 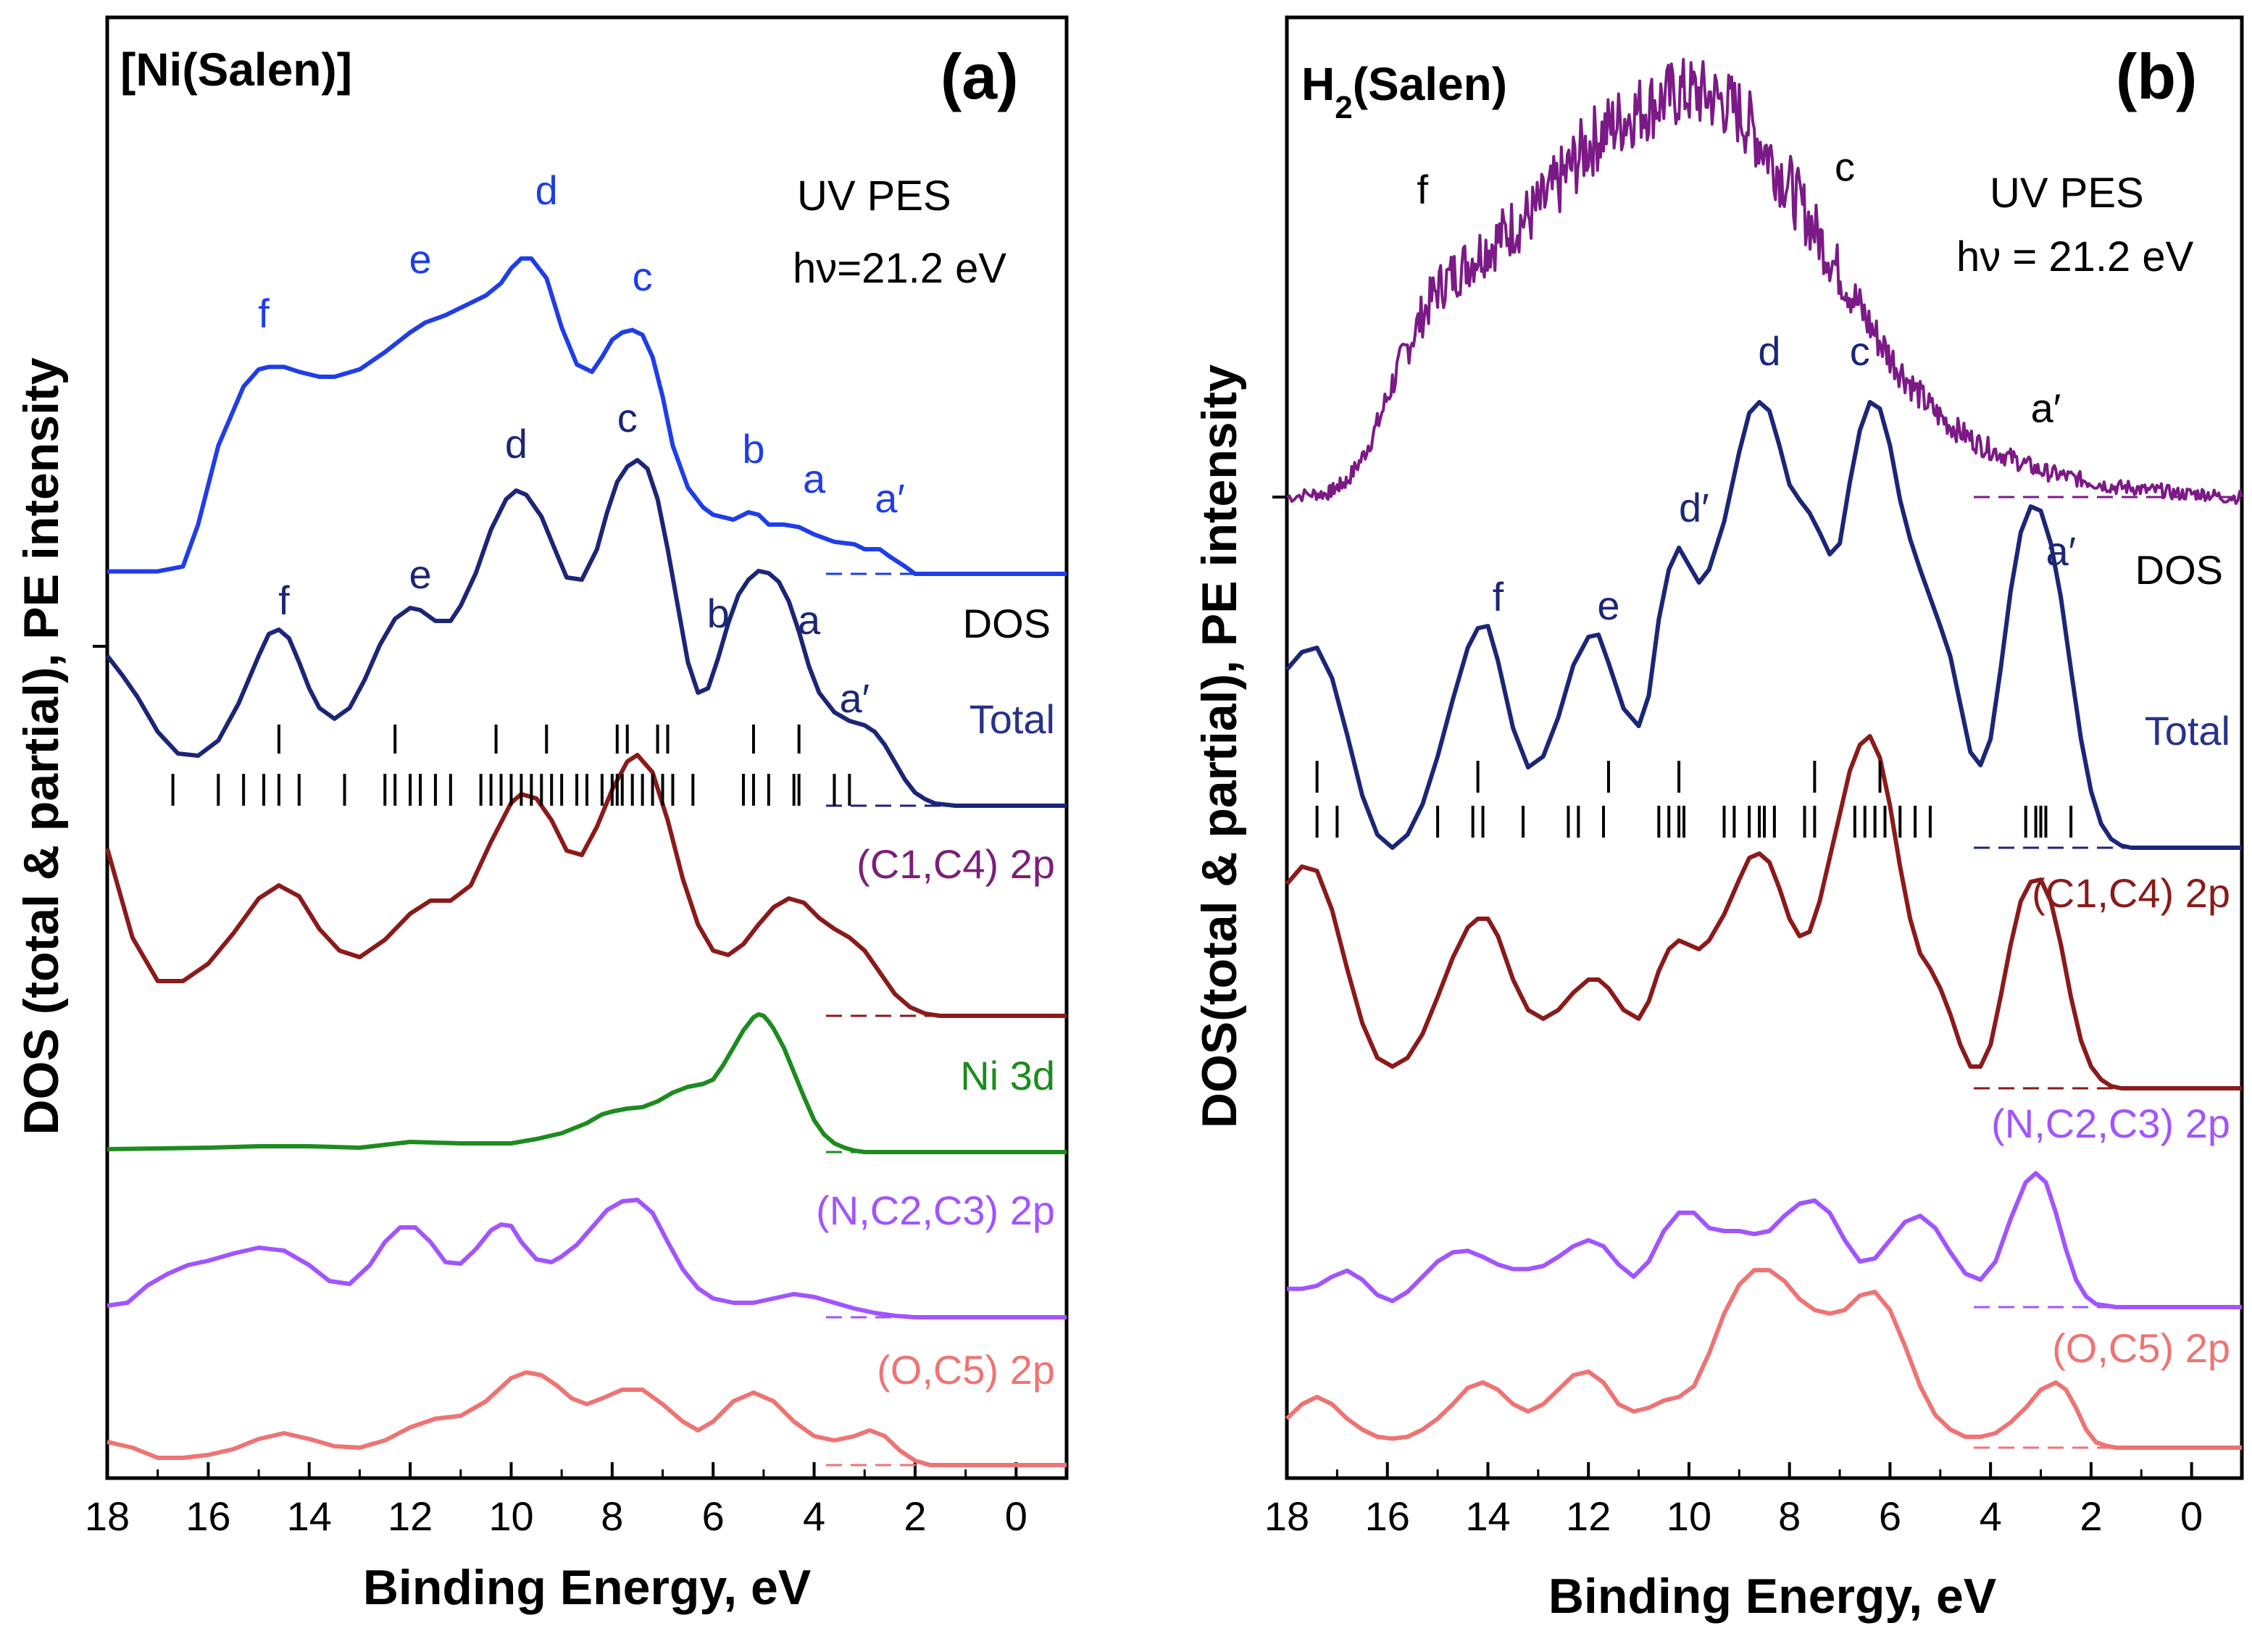 I want to click on series-line--c1-c4-2p-a, so click(x=586, y=885).